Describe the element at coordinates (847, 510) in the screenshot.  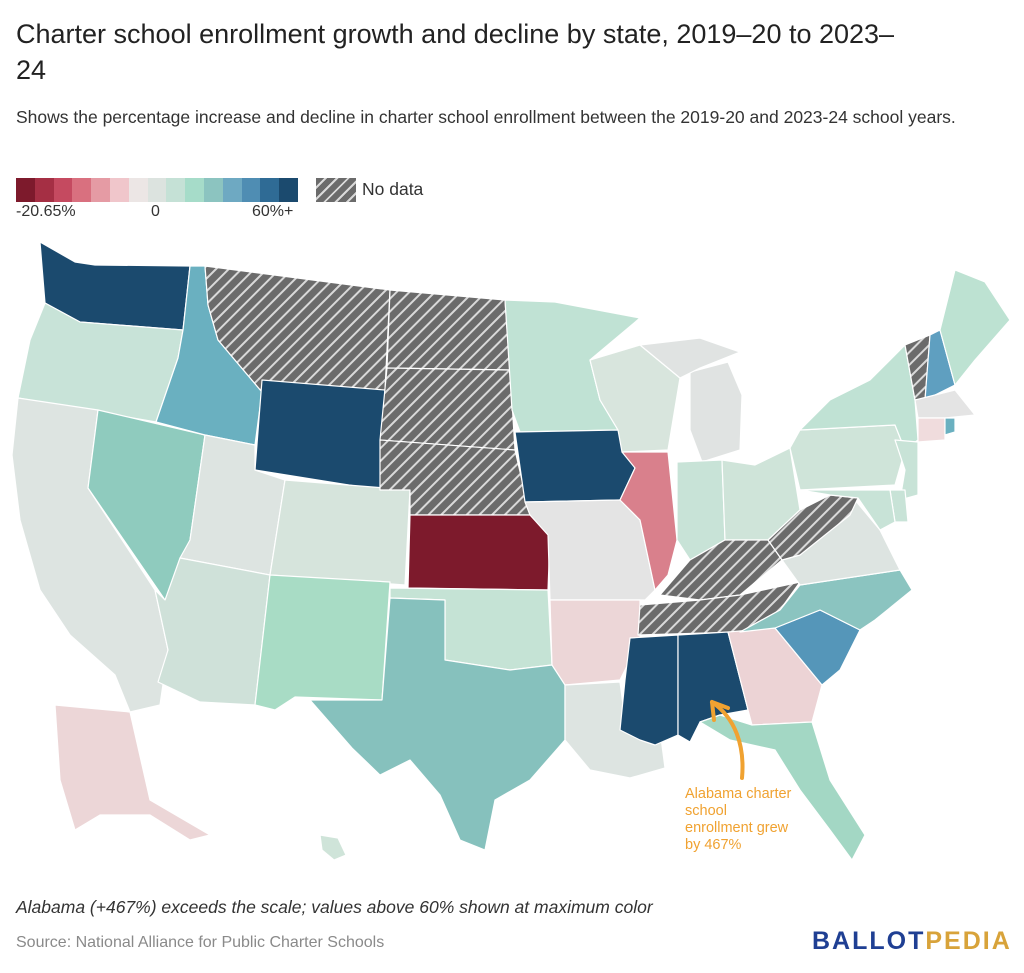
I see `state-maryland` at that location.